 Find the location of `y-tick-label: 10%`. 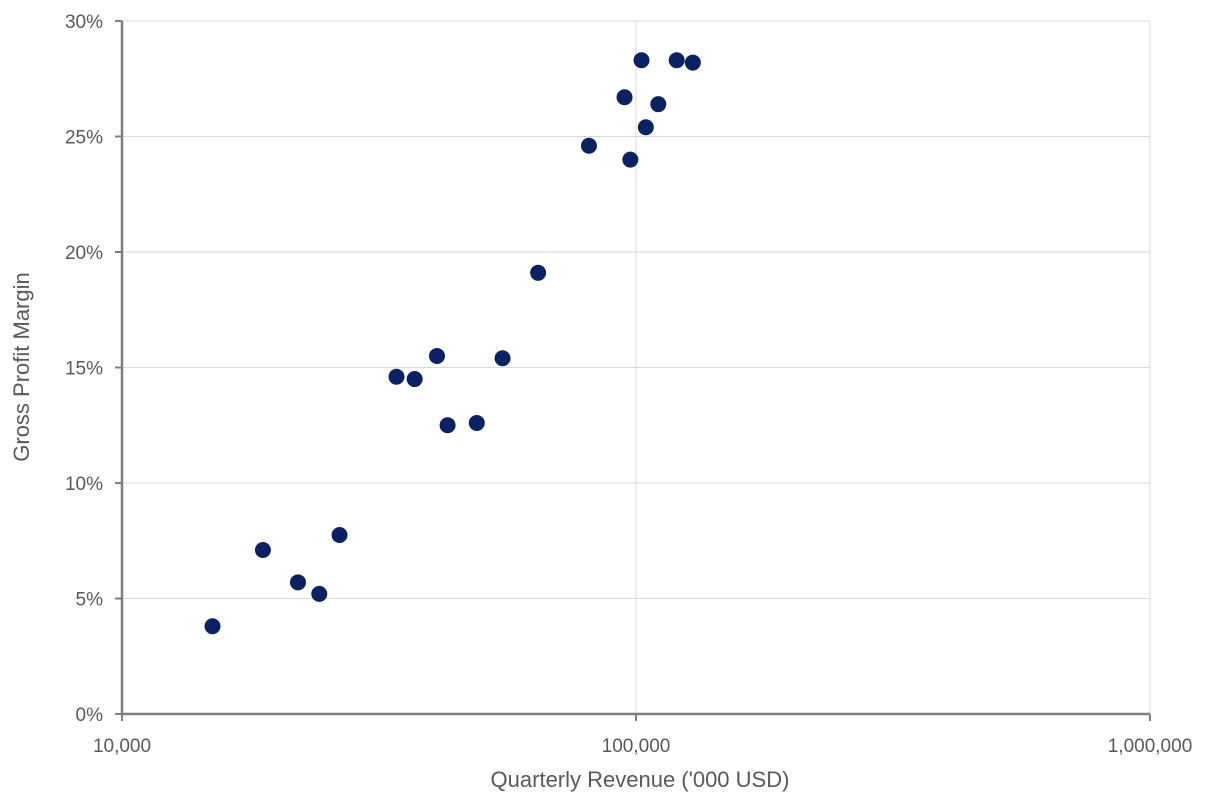

y-tick-label: 10% is located at coordinates (84, 484).